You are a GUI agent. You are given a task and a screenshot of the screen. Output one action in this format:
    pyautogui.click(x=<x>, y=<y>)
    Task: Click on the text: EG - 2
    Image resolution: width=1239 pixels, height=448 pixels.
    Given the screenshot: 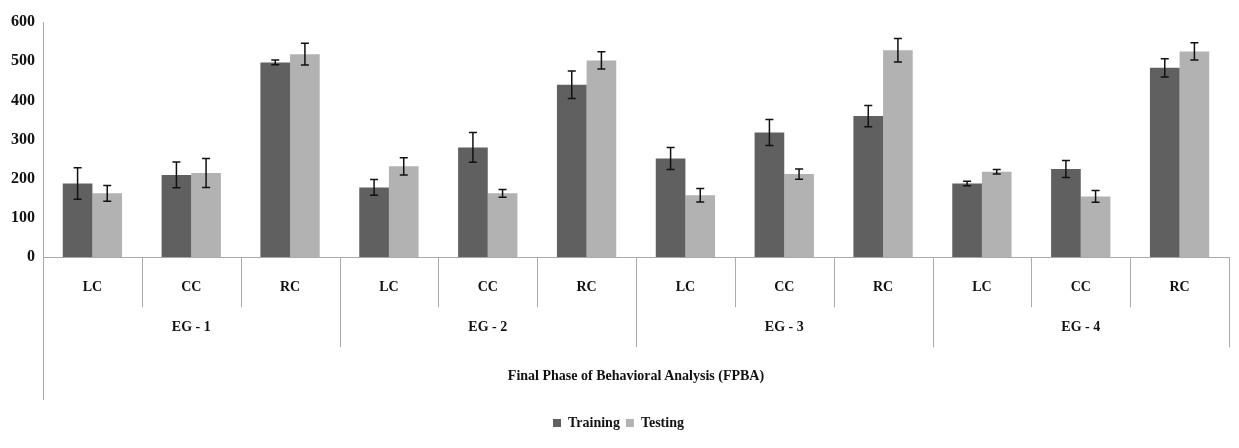 What is the action you would take?
    pyautogui.click(x=488, y=326)
    